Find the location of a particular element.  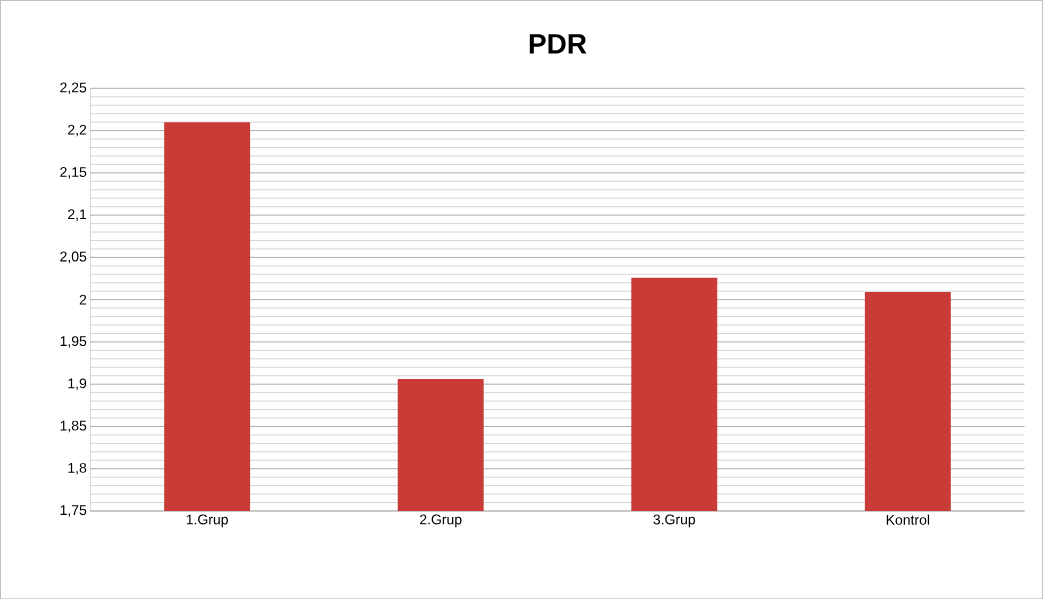

x-tick-label: 2.Grup is located at coordinates (441, 521).